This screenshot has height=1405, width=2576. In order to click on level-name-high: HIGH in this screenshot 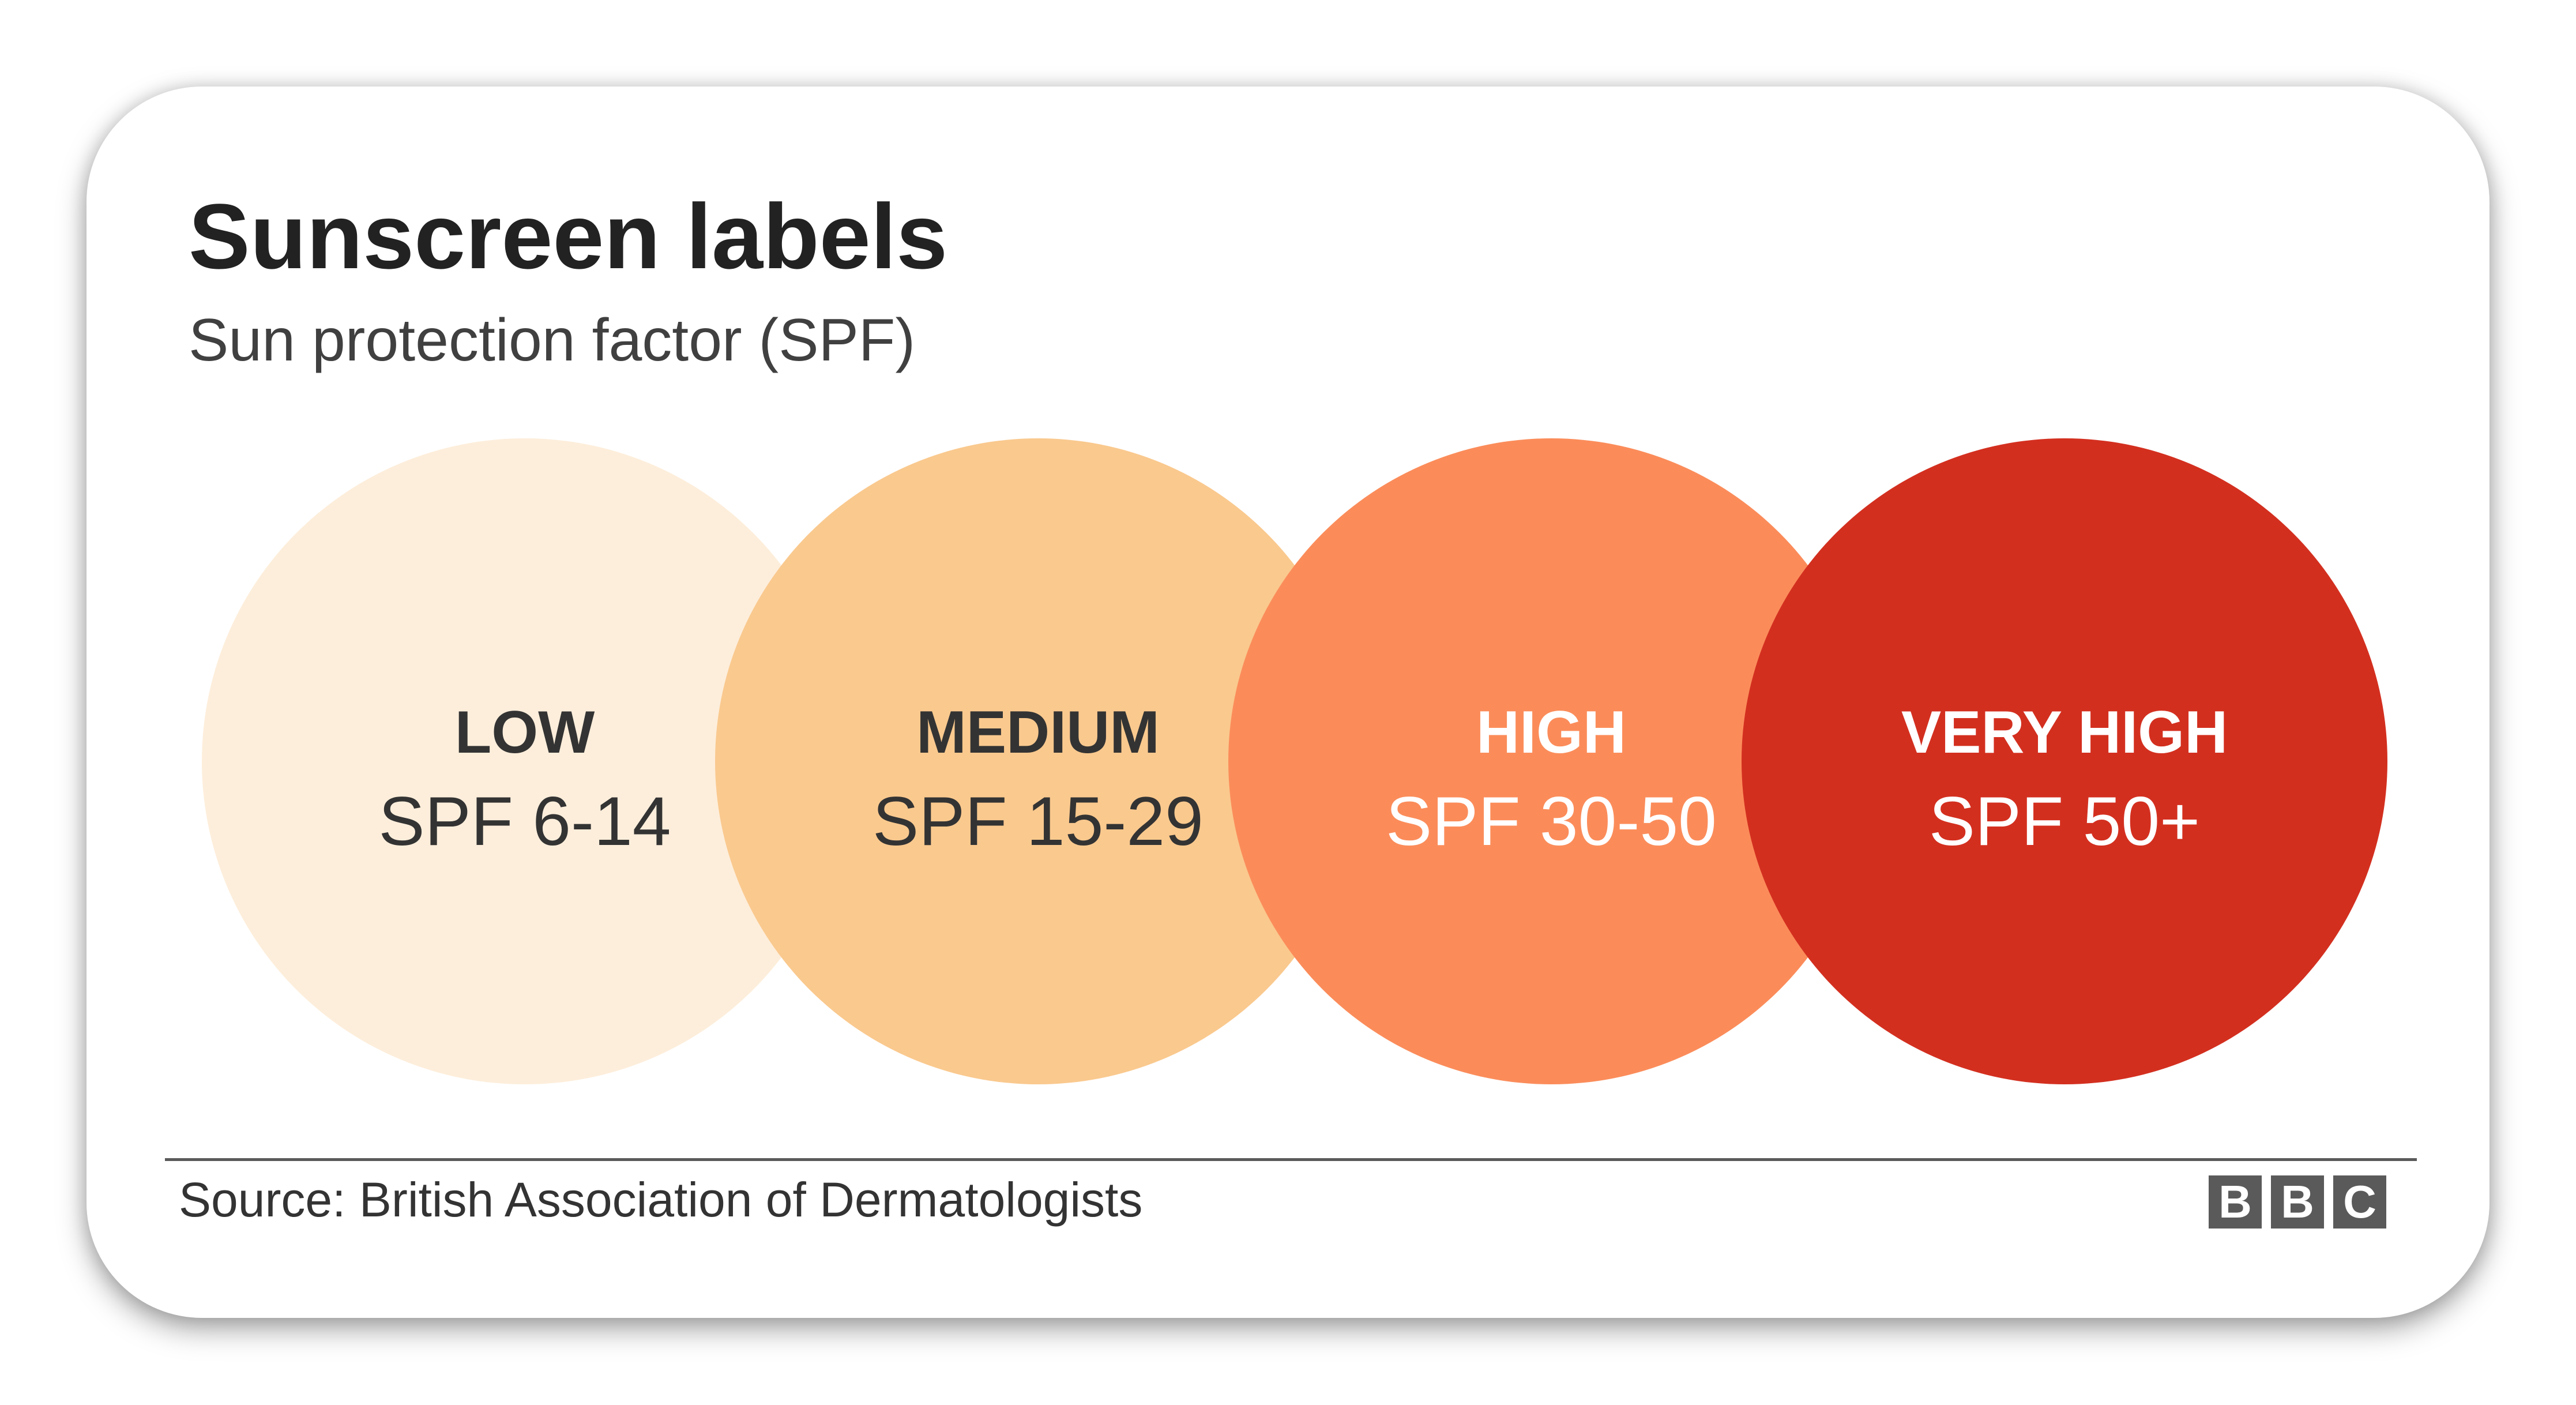, I will do `click(1551, 732)`.